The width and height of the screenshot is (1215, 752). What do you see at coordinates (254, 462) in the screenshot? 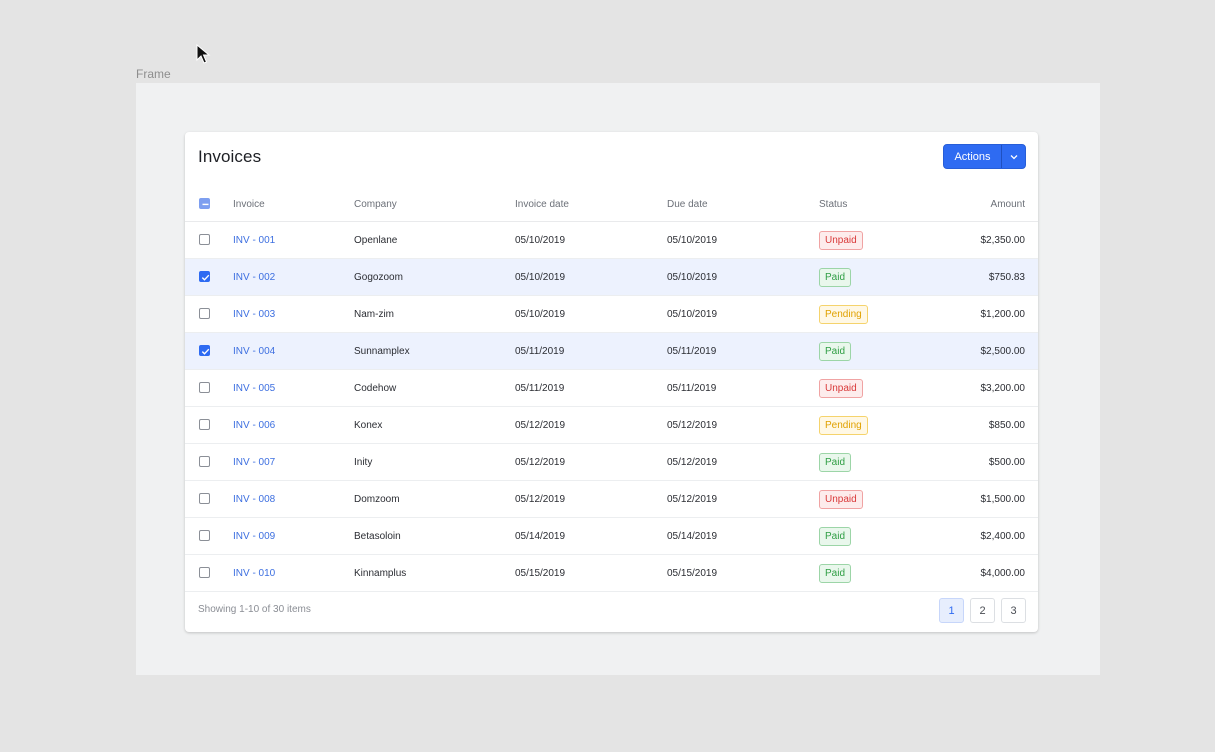
I see `invoice-link: INV - 007` at bounding box center [254, 462].